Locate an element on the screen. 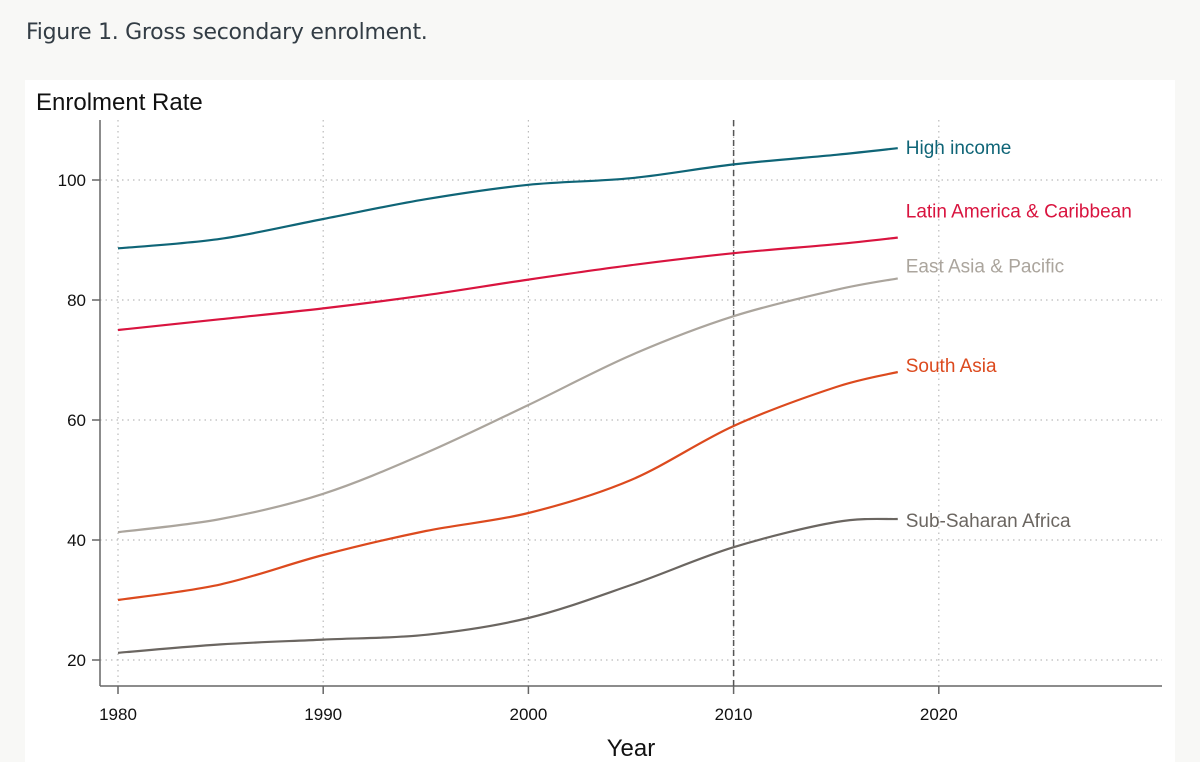 The image size is (1200, 762). x-axis-title: Year is located at coordinates (631, 748).